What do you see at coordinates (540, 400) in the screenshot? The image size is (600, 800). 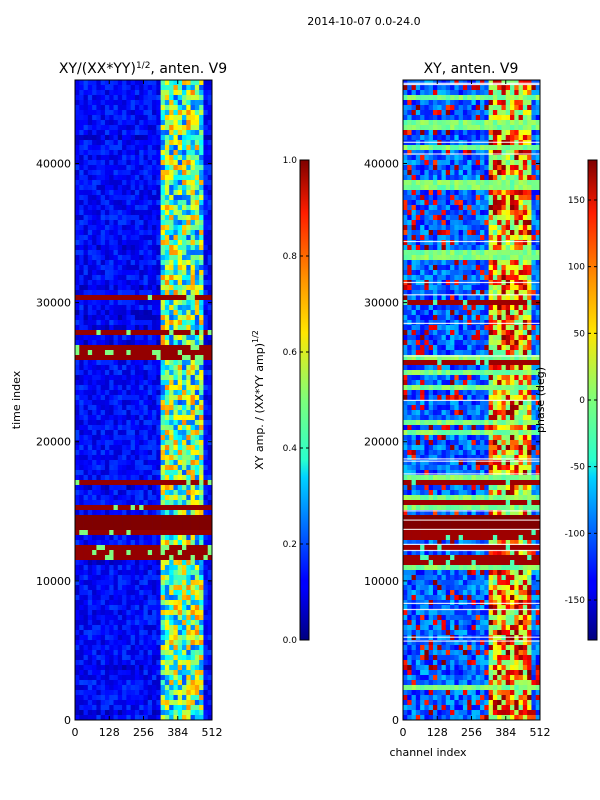 I see `colorbar-phase-label: phase (deg)` at bounding box center [540, 400].